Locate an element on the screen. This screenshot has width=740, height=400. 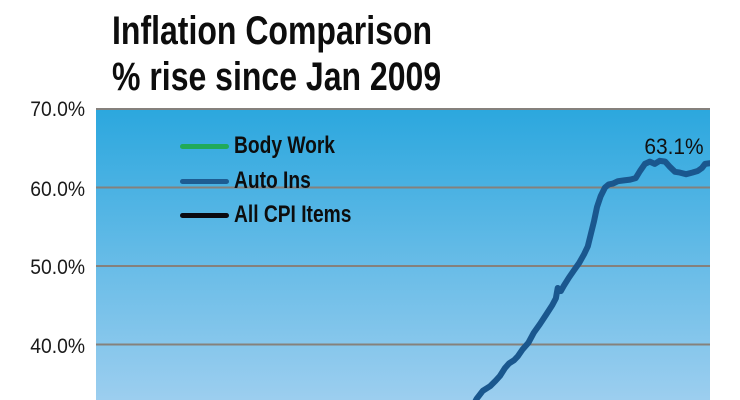
chart-title-line1: Inflation Comparison is located at coordinates (272, 31).